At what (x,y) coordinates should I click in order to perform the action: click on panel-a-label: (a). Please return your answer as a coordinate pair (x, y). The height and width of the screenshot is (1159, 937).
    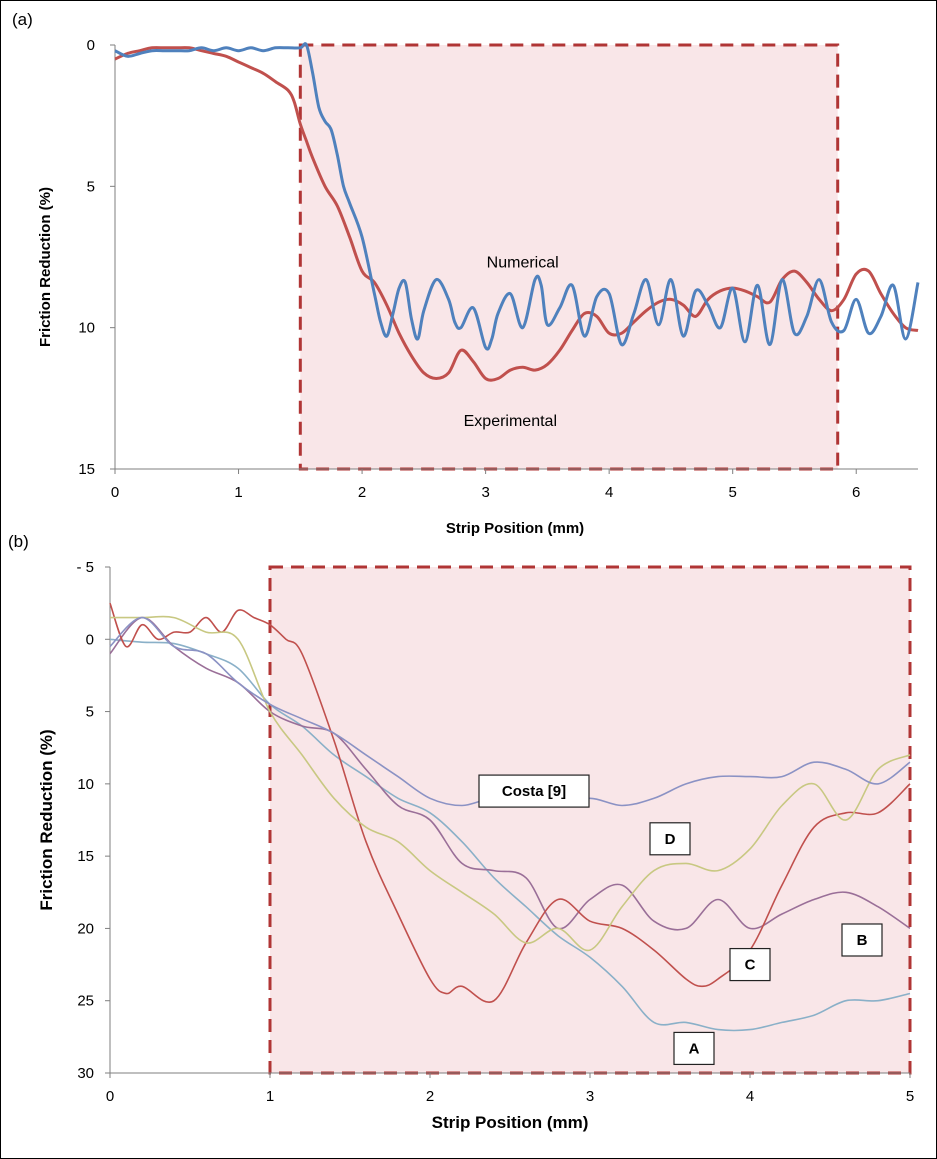
    Looking at the image, I should click on (22, 19).